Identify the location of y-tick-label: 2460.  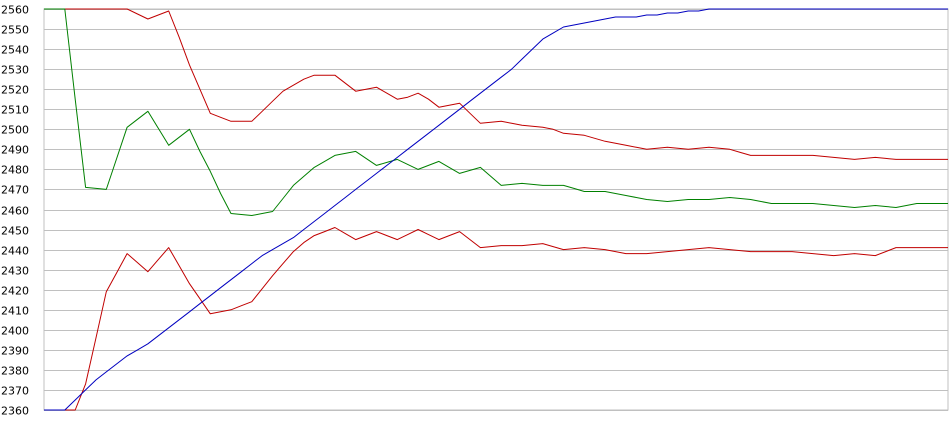
(15, 211).